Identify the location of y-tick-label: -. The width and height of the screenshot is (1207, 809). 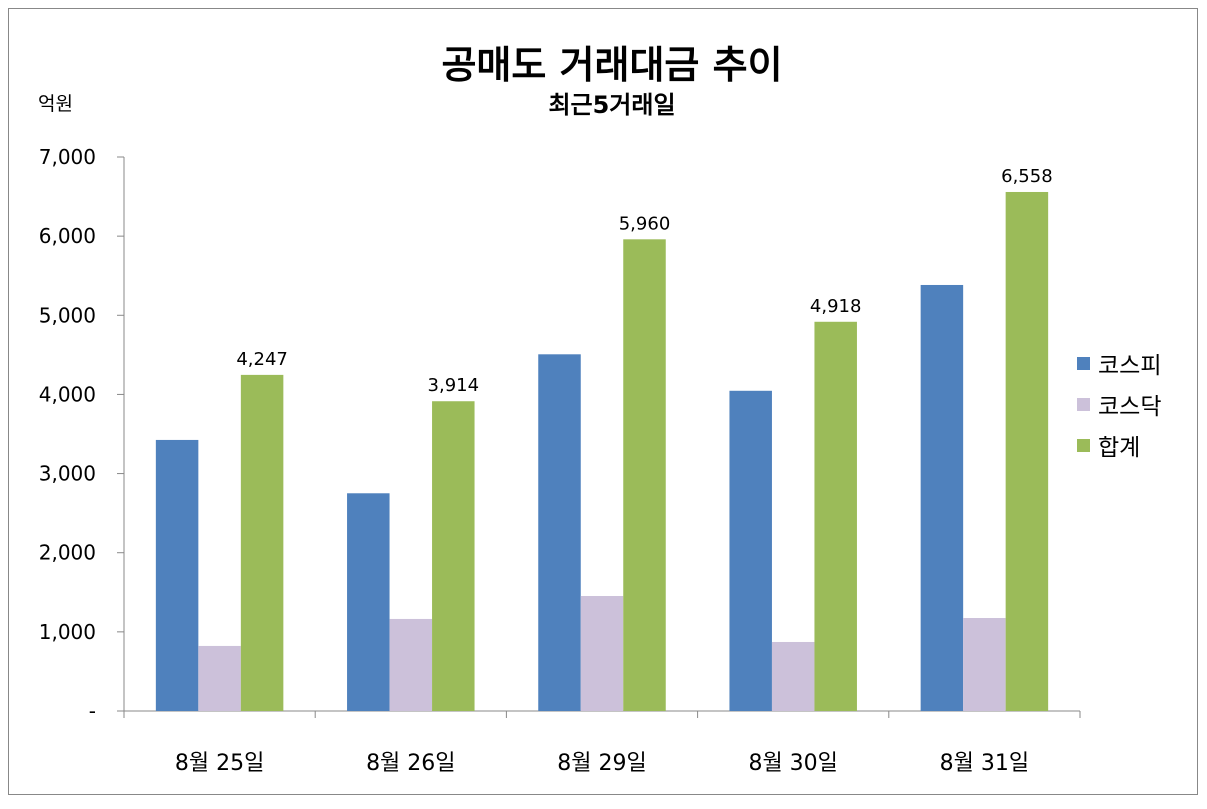
(92, 711).